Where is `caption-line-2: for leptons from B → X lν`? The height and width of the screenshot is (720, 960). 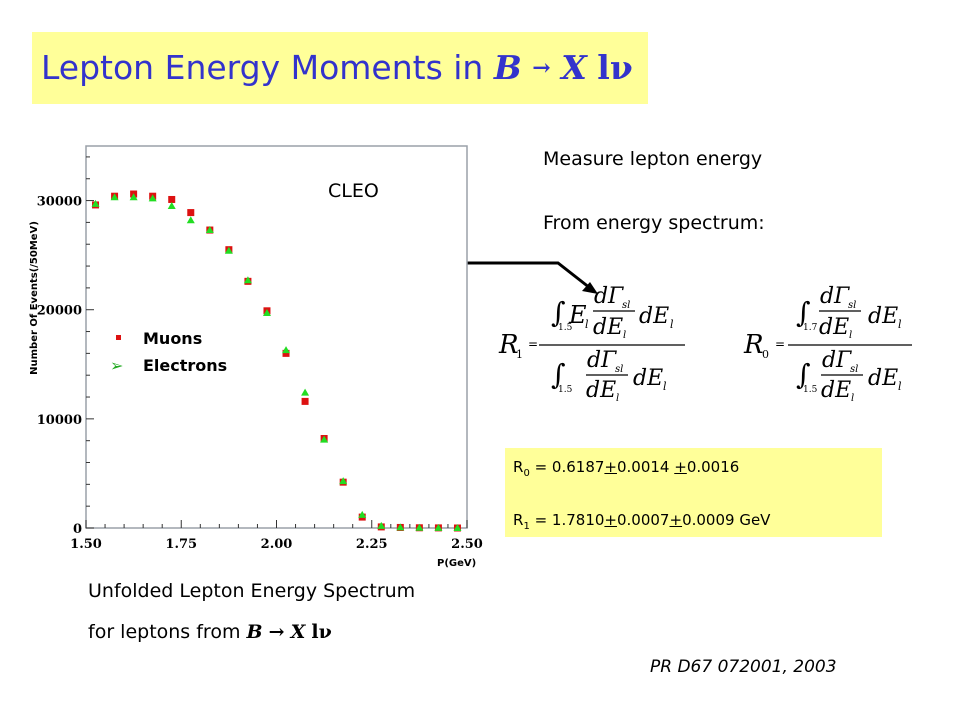 caption-line-2: for leptons from B → X lν is located at coordinates (210, 632).